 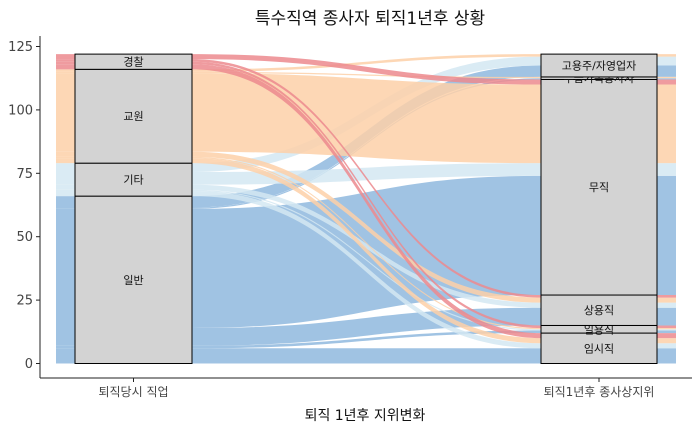 I want to click on flow-교원-무급가족종사자, so click(x=366, y=75).